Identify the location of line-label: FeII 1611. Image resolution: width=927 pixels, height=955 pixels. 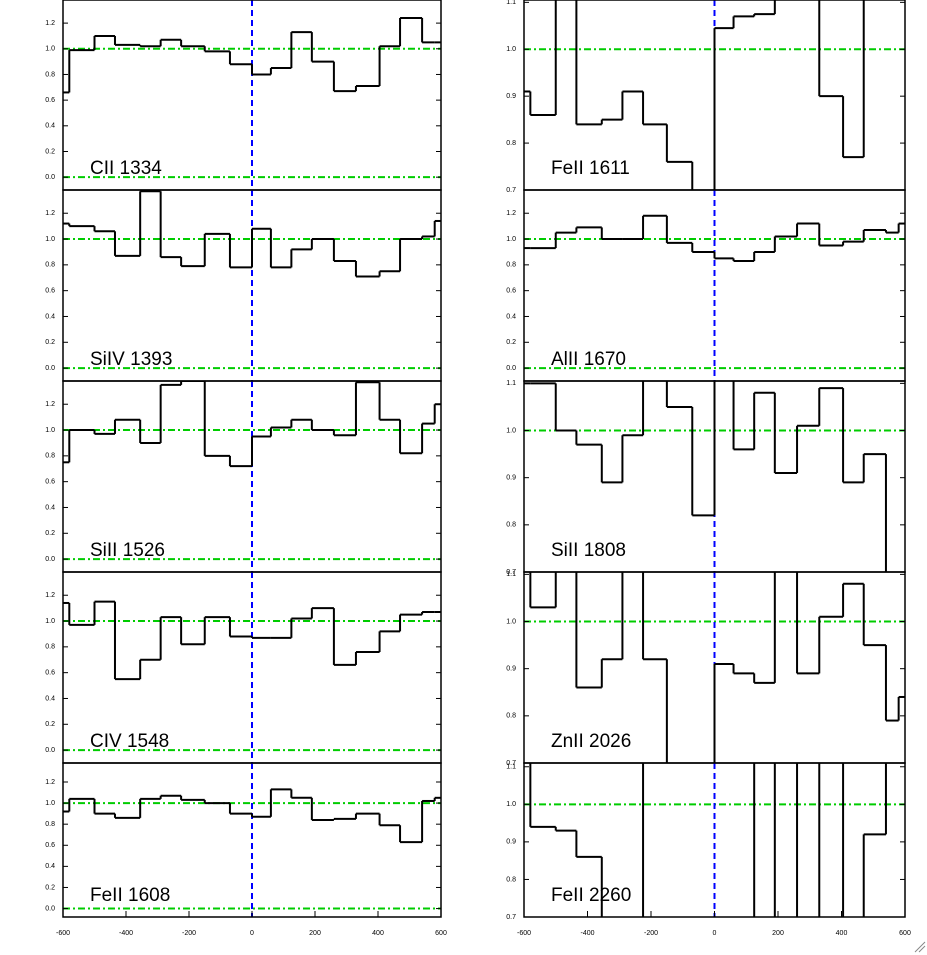
(590, 168).